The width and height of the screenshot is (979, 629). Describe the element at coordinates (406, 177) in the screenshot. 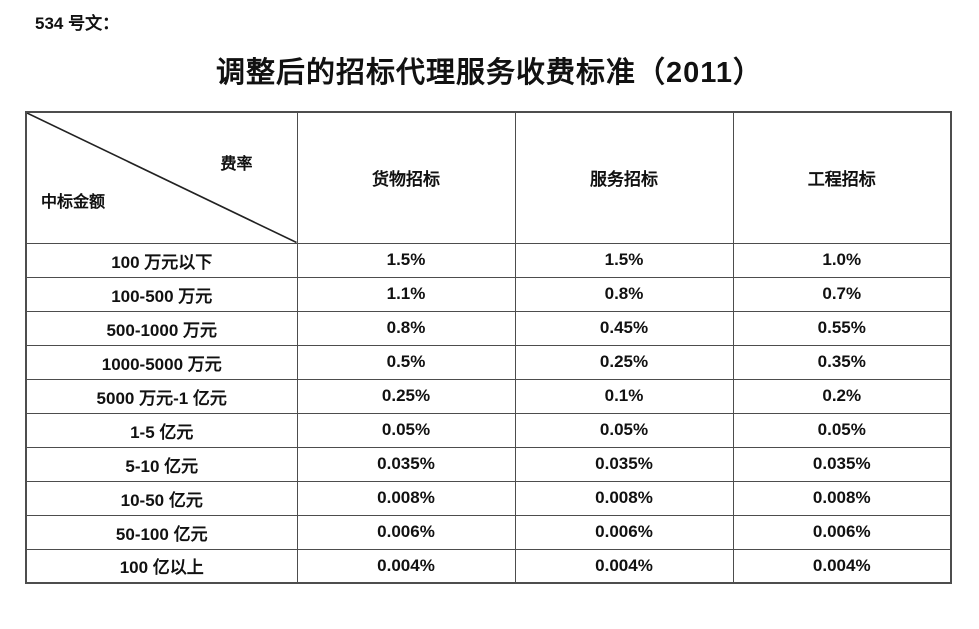

I see `column-header-goods: 货物招标` at that location.